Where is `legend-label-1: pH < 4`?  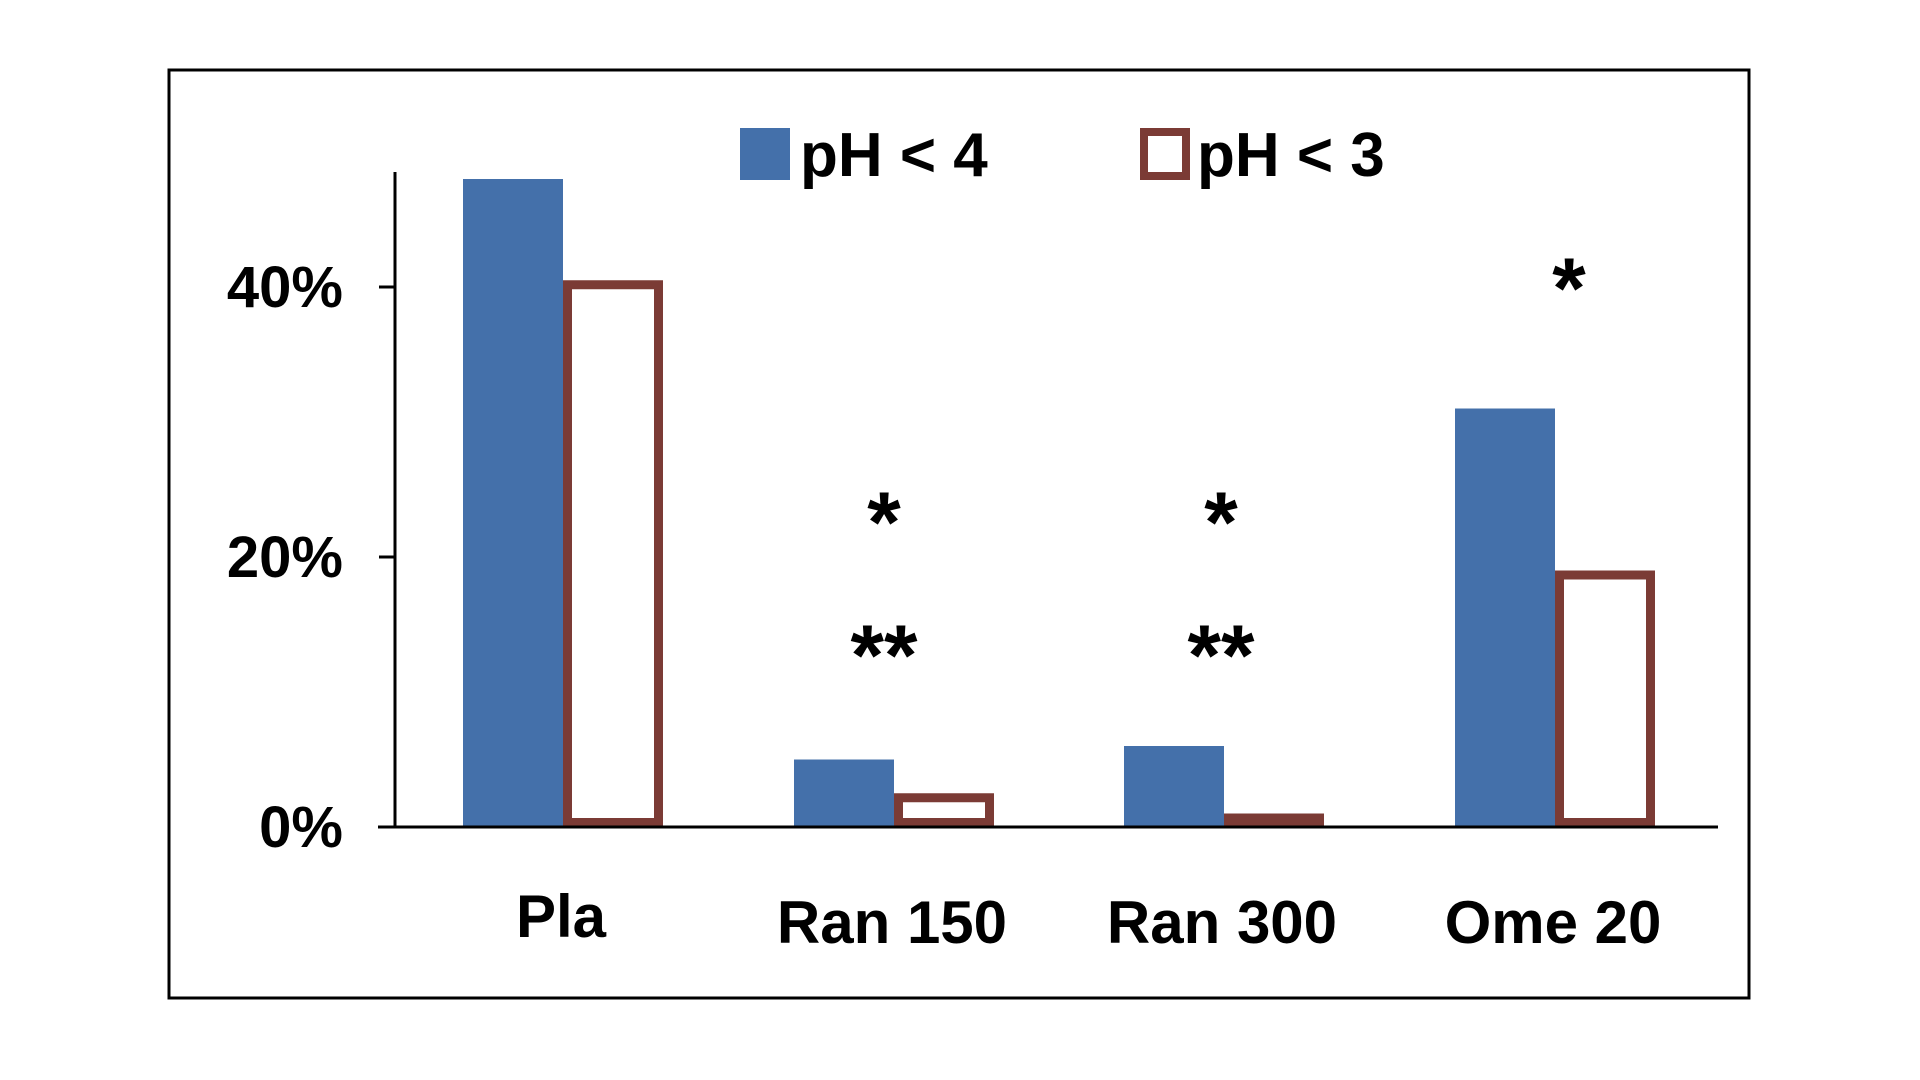
legend-label-1: pH < 4 is located at coordinates (894, 155).